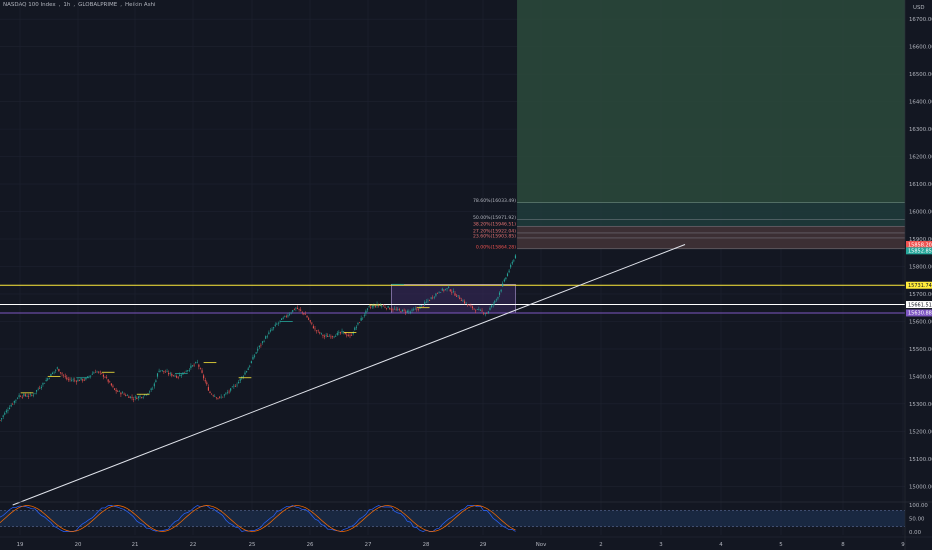 This screenshot has height=550, width=932. Describe the element at coordinates (920, 267) in the screenshot. I see `price-tick-label: 15800.00` at that location.